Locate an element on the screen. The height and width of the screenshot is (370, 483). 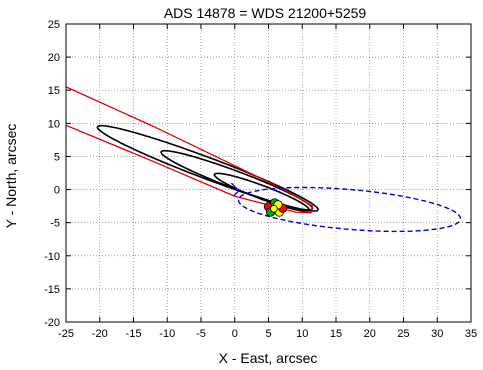
x-tick-label: -25 is located at coordinates (66, 334).